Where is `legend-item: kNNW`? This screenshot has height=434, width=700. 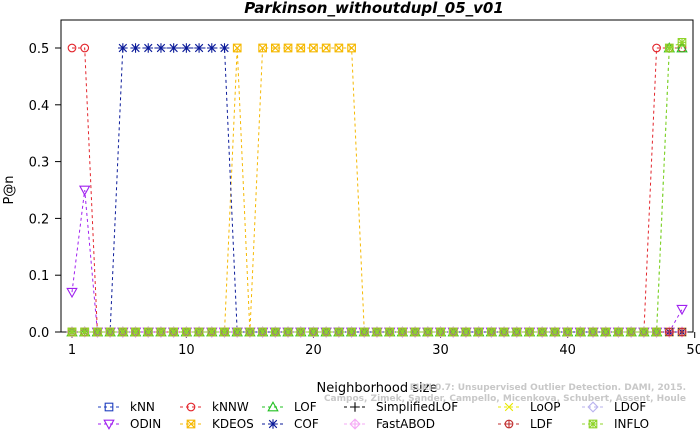
legend-item: kNNW is located at coordinates (214, 407).